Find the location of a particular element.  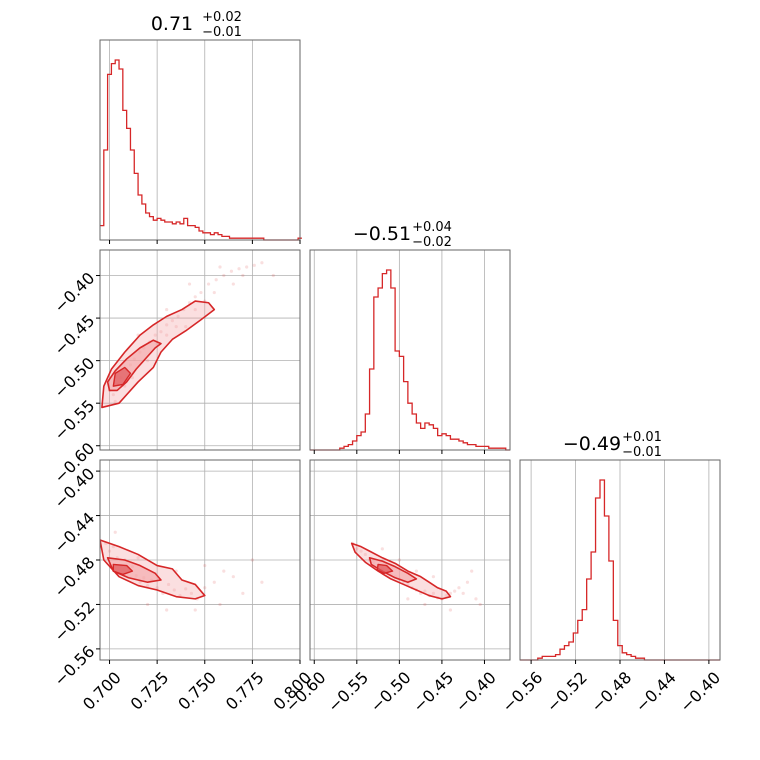

x-tick-label: −0.48 is located at coordinates (611, 692).